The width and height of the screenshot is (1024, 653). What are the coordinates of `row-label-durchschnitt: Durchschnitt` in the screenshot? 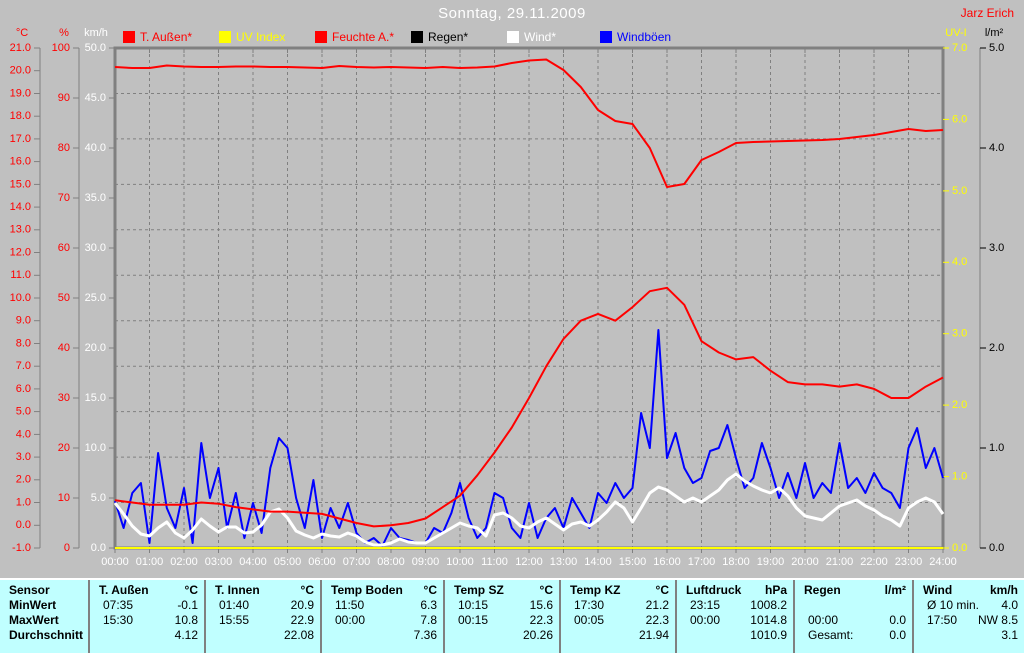 It's located at (44, 635).